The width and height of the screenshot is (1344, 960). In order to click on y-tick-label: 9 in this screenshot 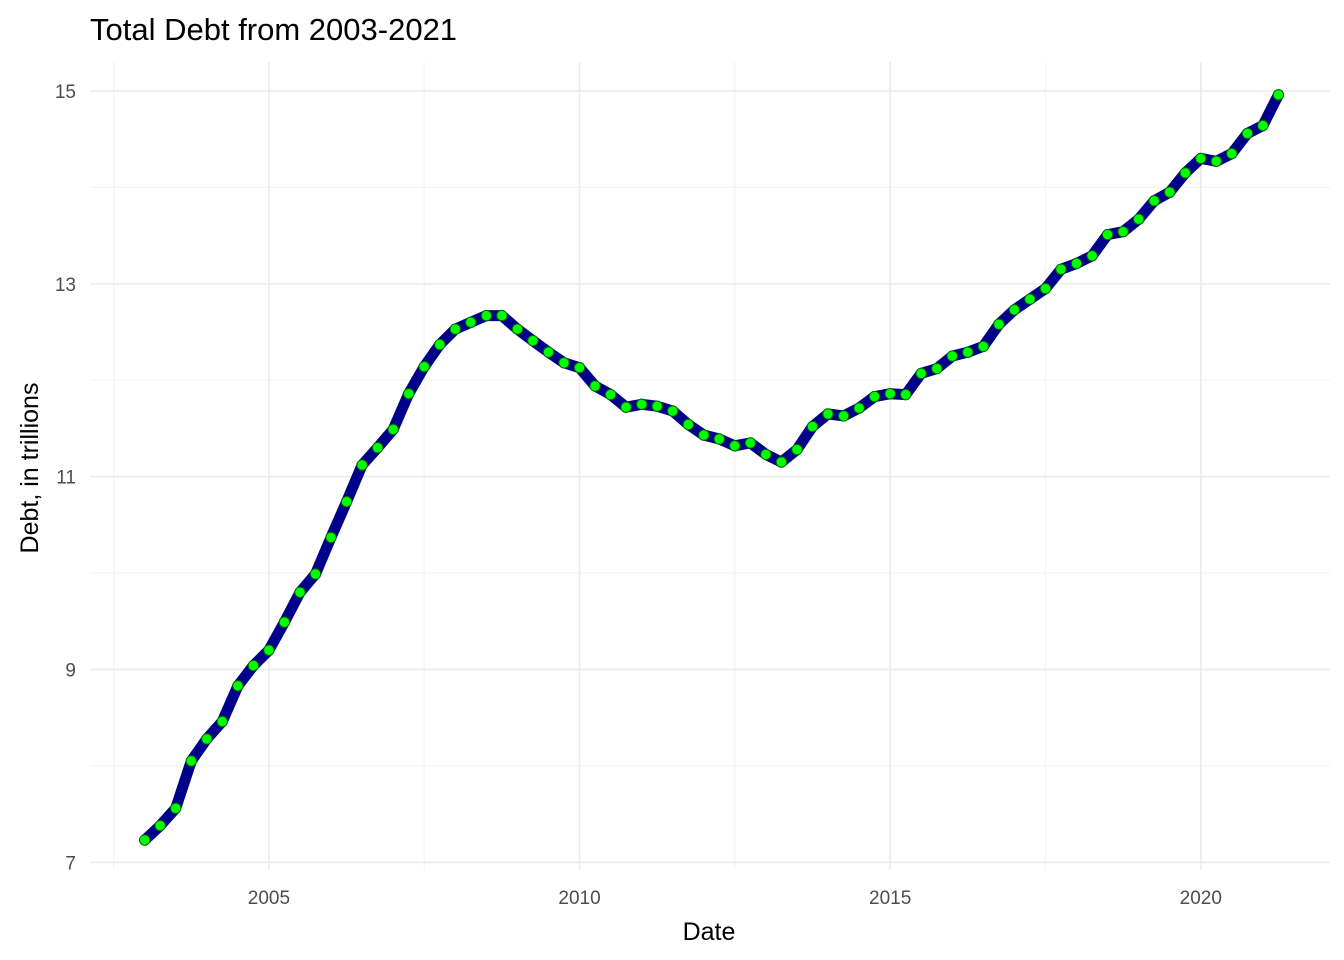, I will do `click(70, 670)`.